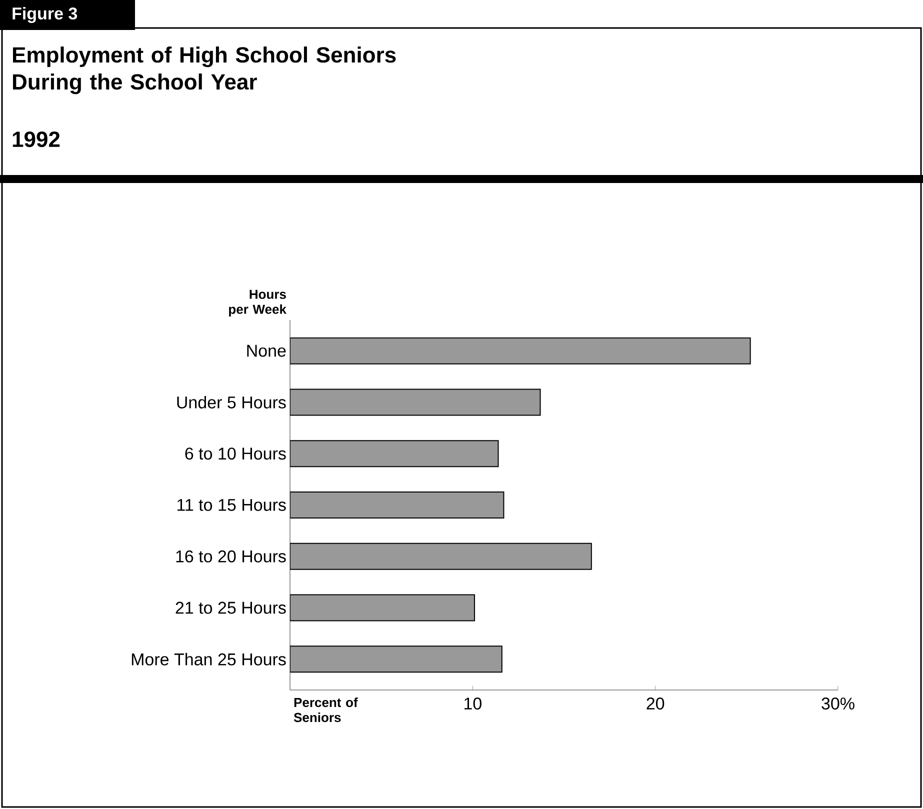 Image resolution: width=923 pixels, height=809 pixels. I want to click on text: 1992, so click(36, 140).